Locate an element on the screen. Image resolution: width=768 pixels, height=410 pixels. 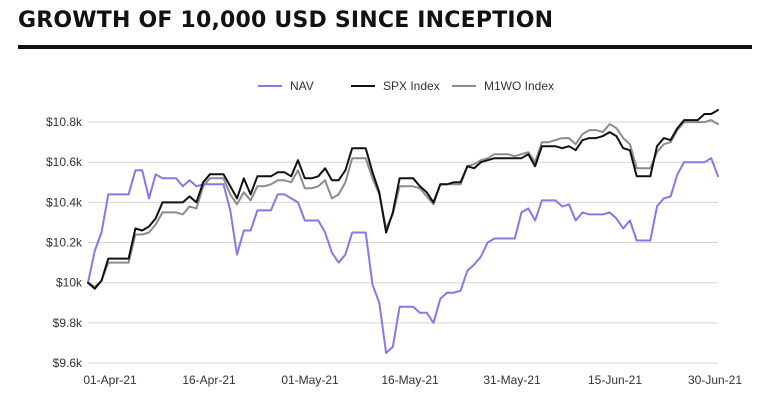
y-axis-ticks: $9.6k $9.8k $10k $10.2k $10.4k $10.6k $10.8k is located at coordinates (64, 242).